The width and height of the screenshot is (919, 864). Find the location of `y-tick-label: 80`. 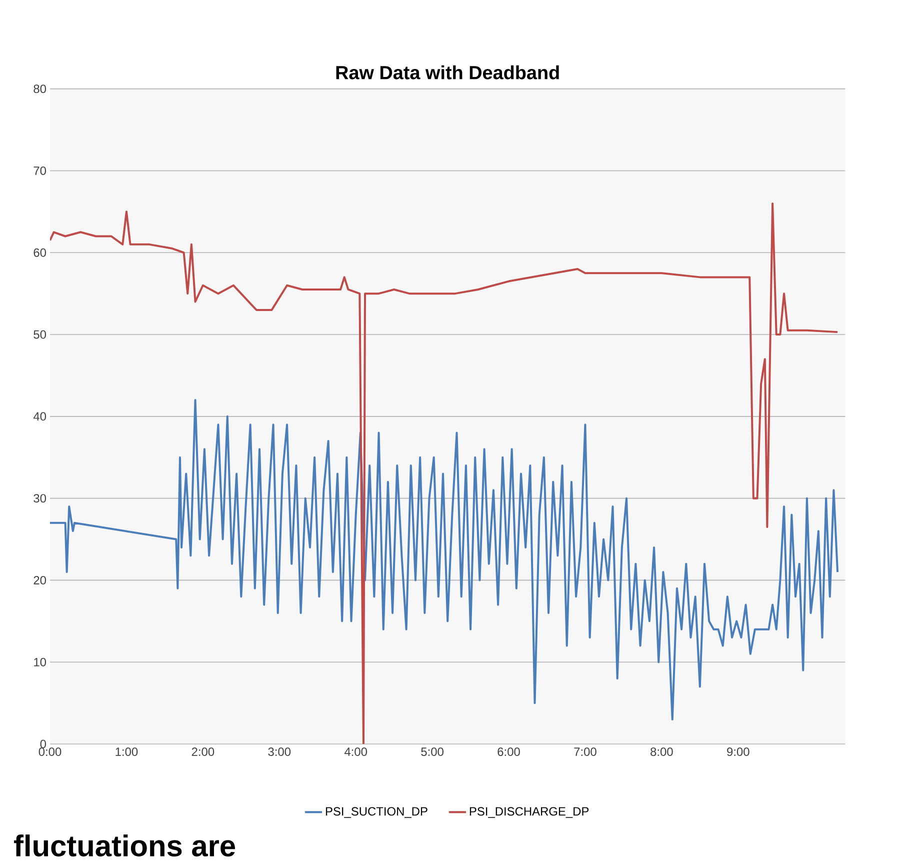

y-tick-label: 80 is located at coordinates (40, 89).